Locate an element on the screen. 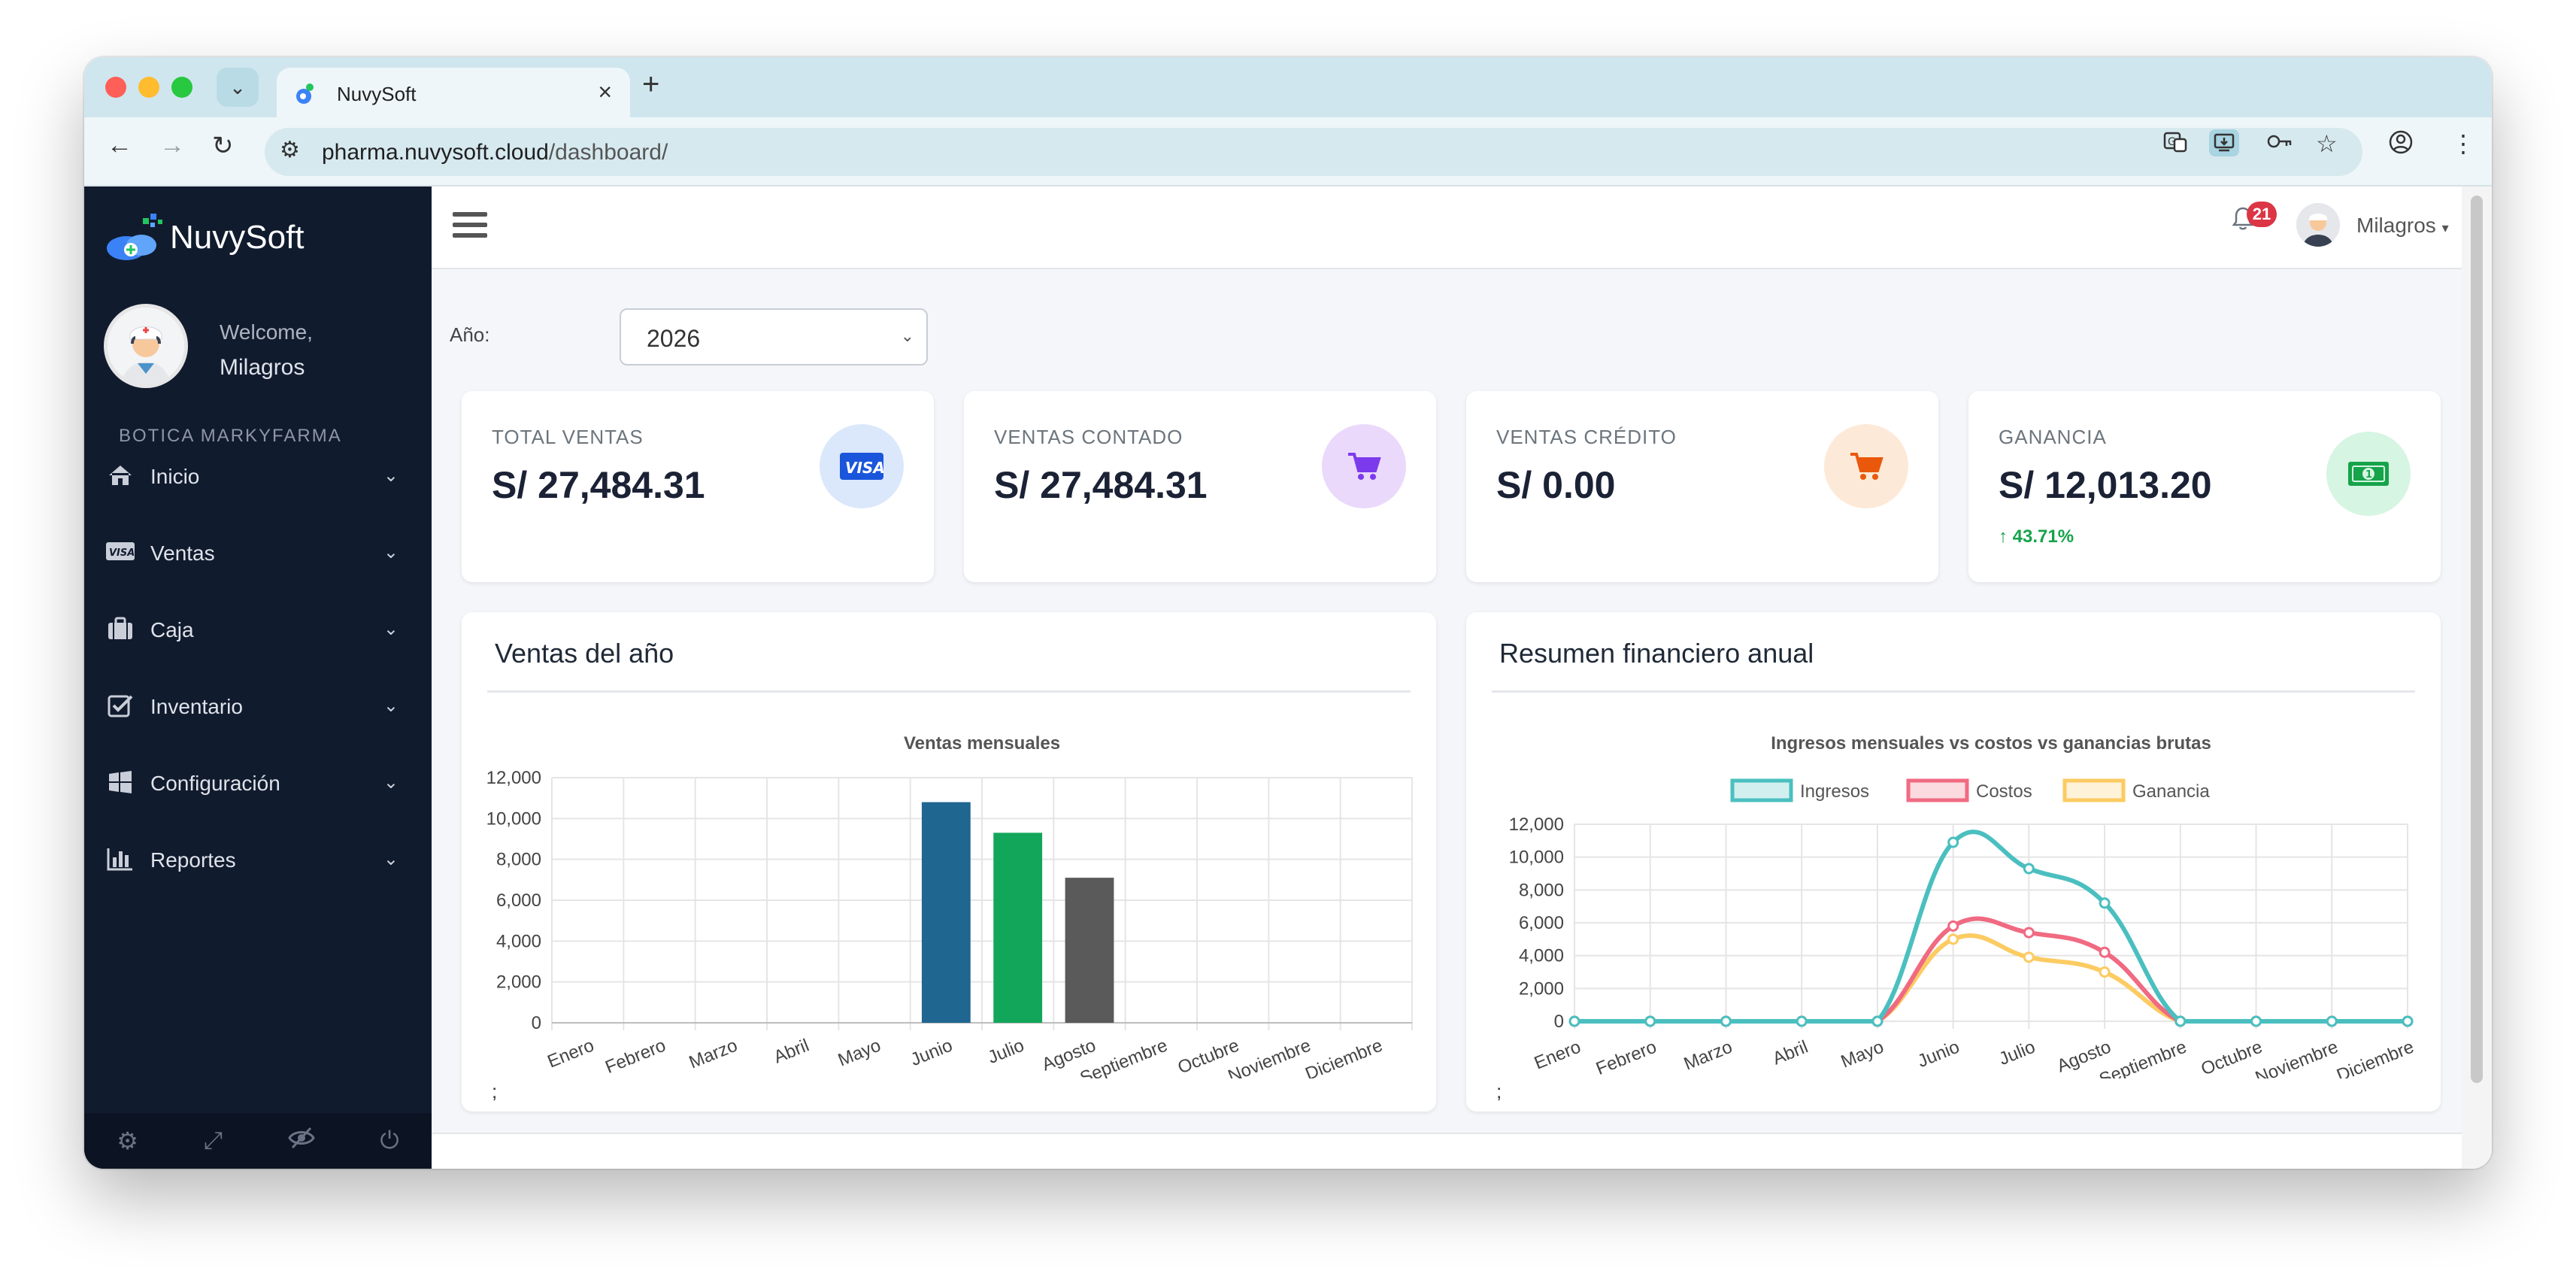  x-tick-label: Noviembre is located at coordinates (1270, 1057).